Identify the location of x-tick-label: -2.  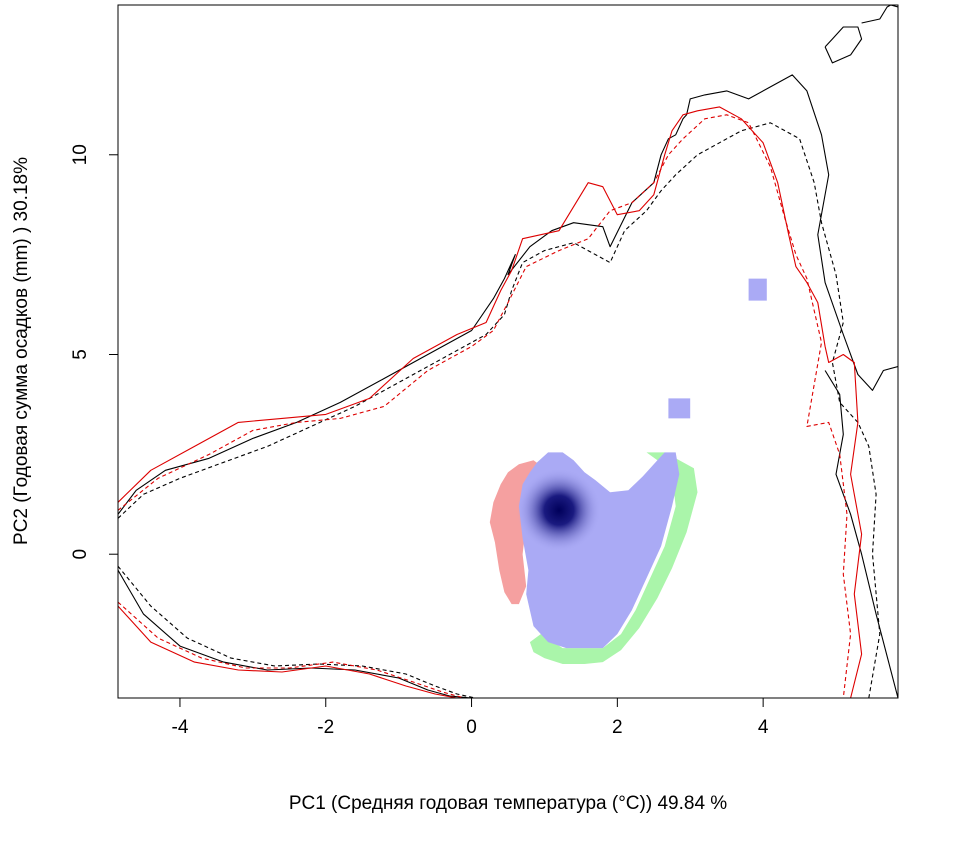
(325, 727).